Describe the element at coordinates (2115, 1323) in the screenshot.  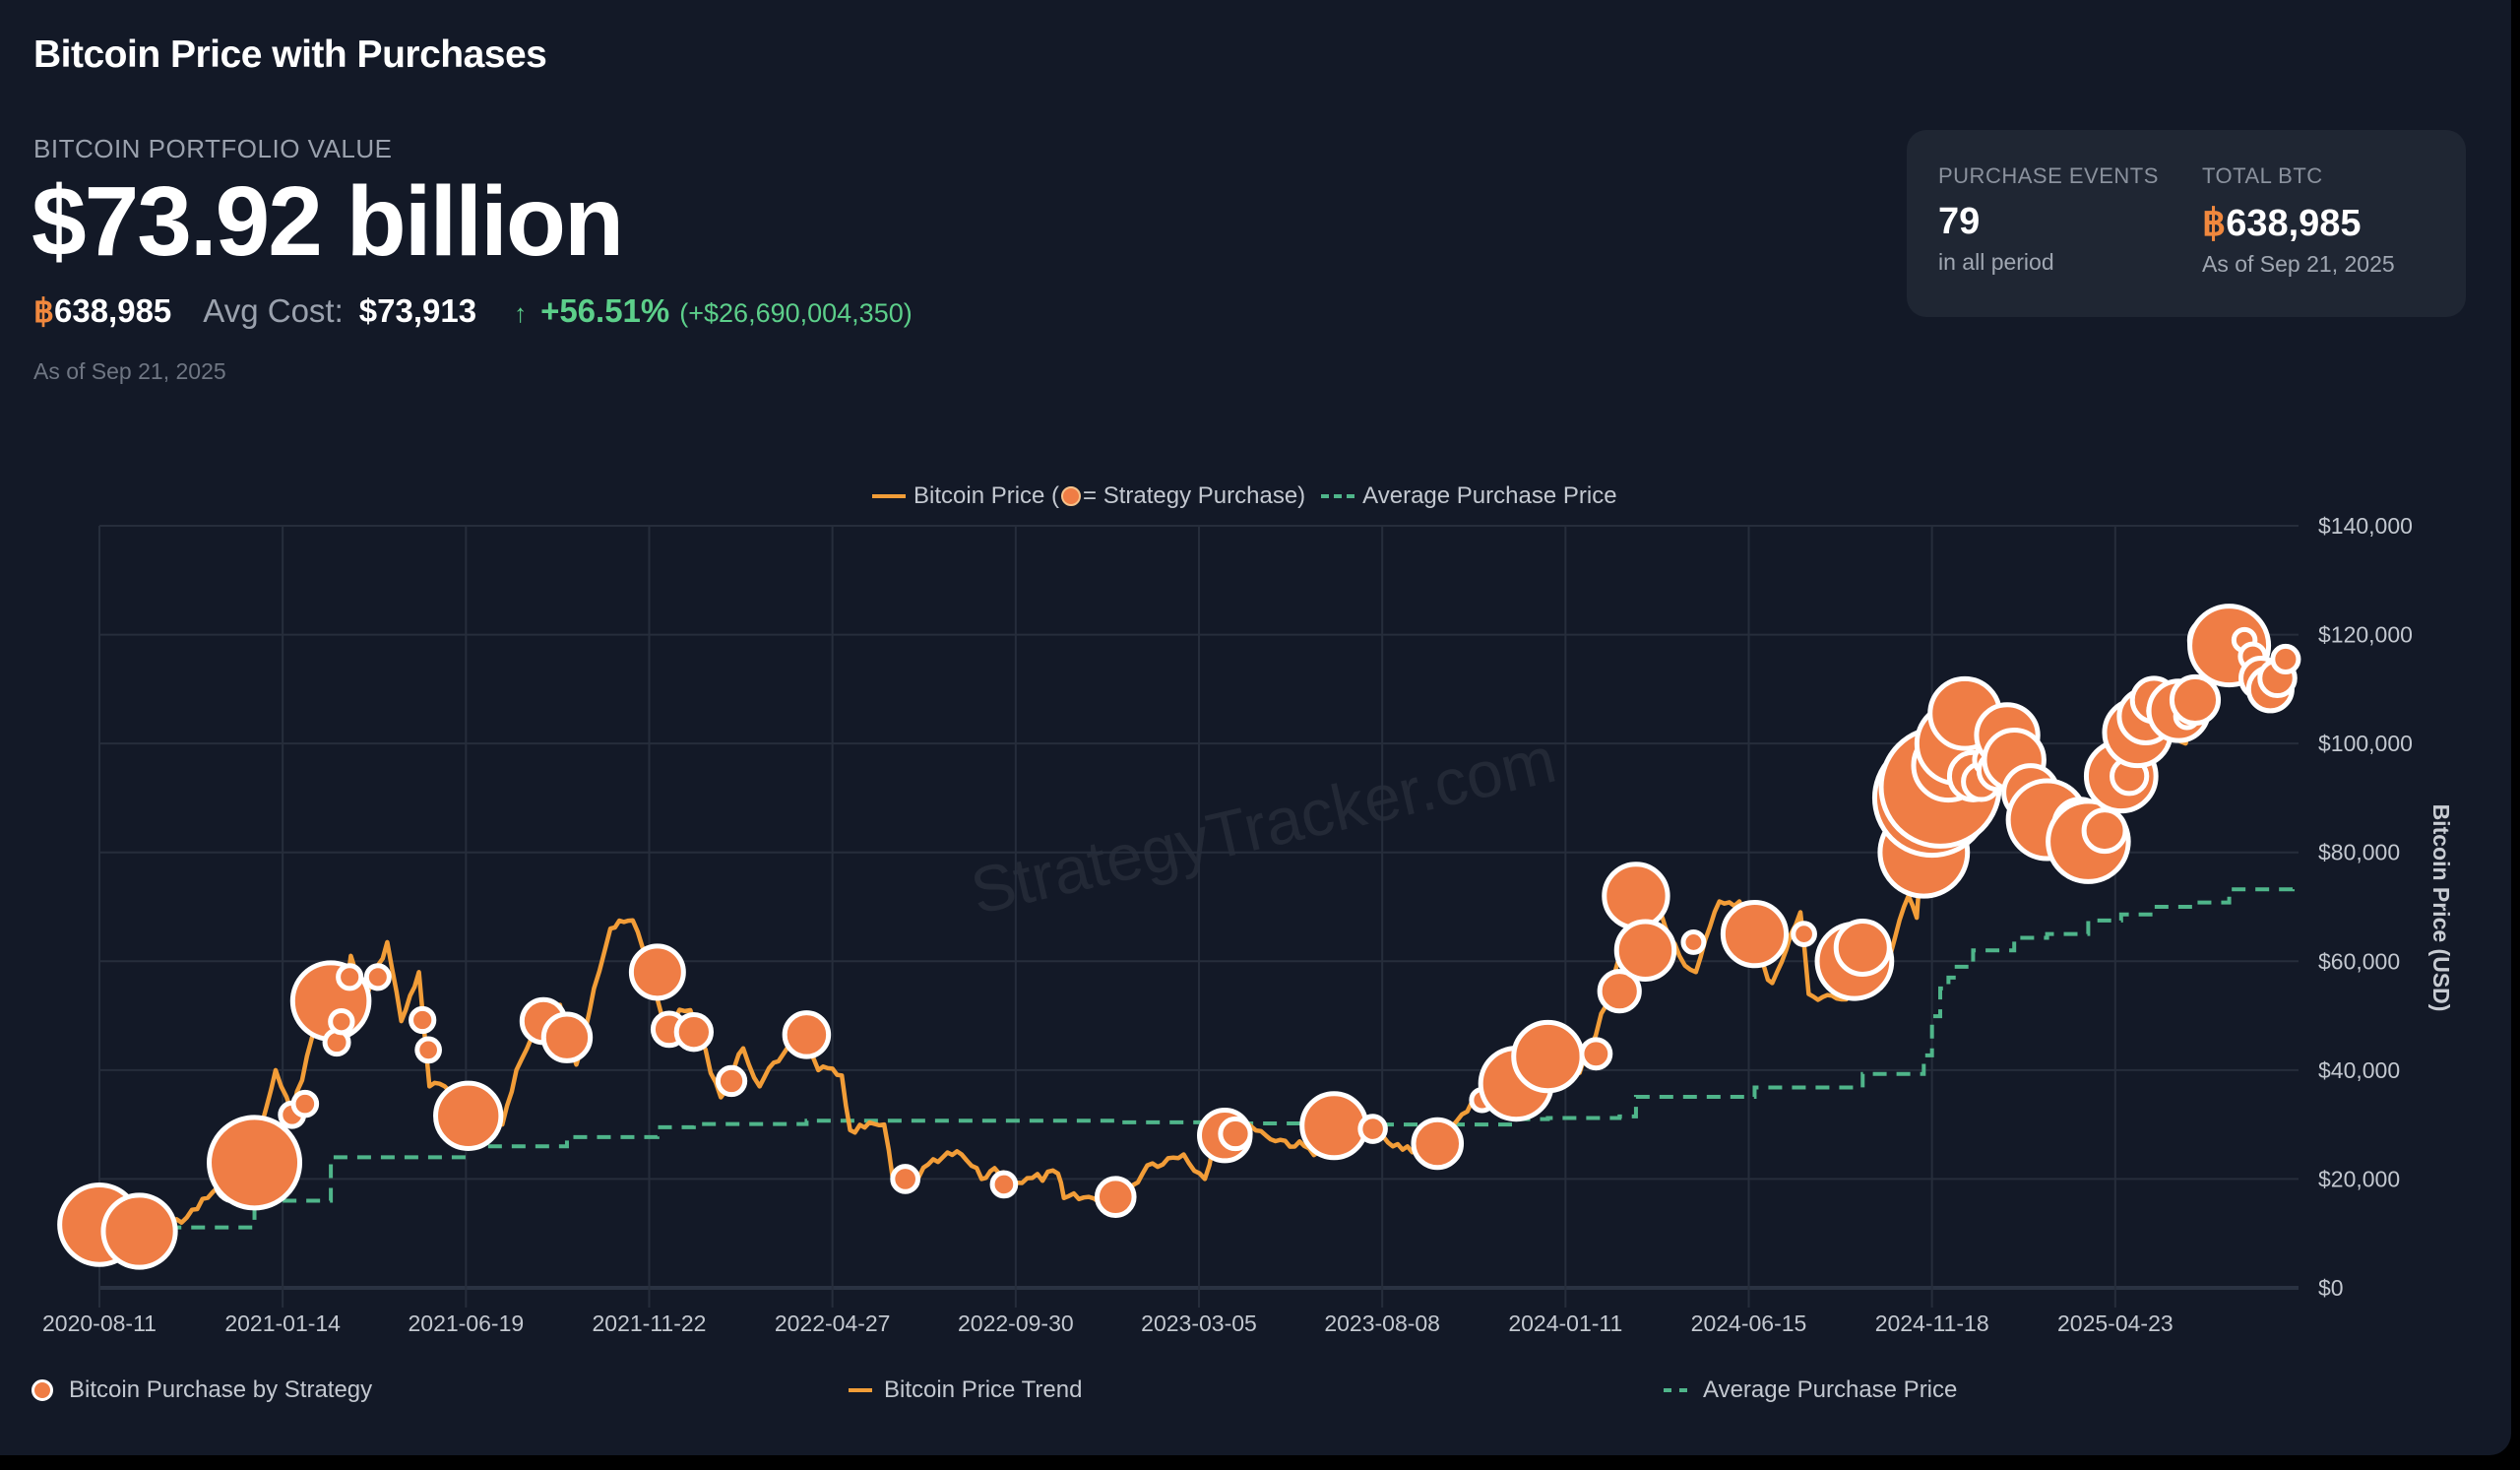
I see `x-tick-label: 2025-04-23` at that location.